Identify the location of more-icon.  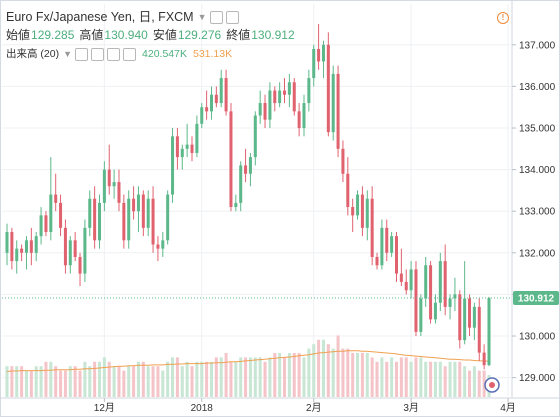
(130, 54).